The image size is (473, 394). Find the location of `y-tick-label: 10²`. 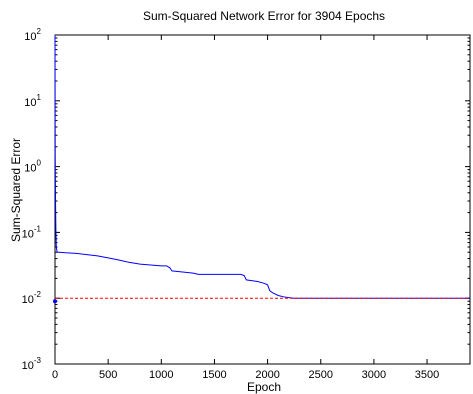

y-tick-label: 10² is located at coordinates (32, 35).